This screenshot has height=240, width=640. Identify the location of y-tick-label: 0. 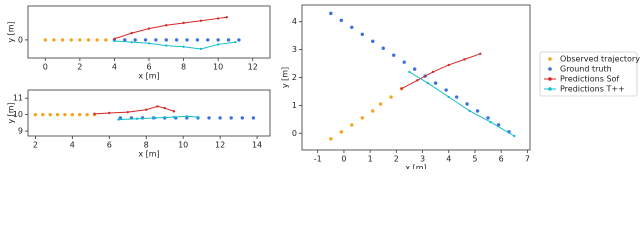
(294, 133).